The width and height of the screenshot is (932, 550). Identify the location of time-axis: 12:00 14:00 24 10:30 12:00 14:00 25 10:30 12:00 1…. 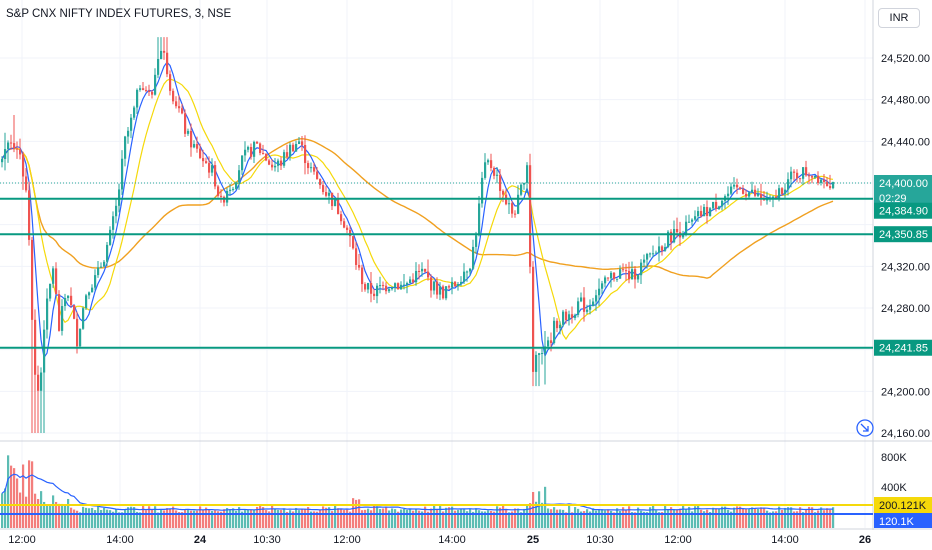
(439, 540).